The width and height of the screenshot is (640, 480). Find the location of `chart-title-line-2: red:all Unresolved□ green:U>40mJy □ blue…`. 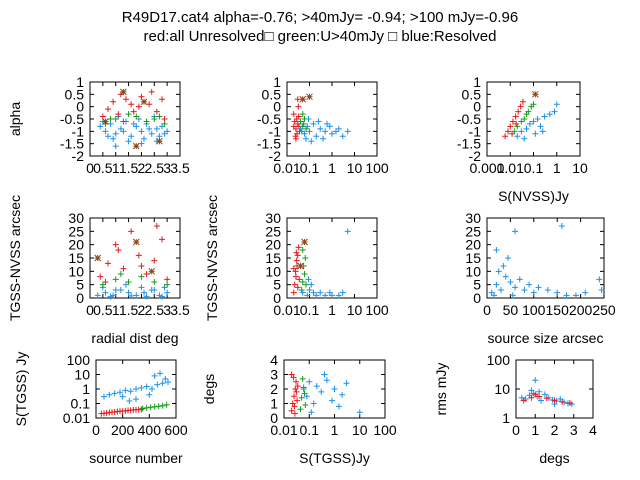

chart-title-line-2: red:all Unresolved□ green:U>40mJy □ blue… is located at coordinates (320, 36).